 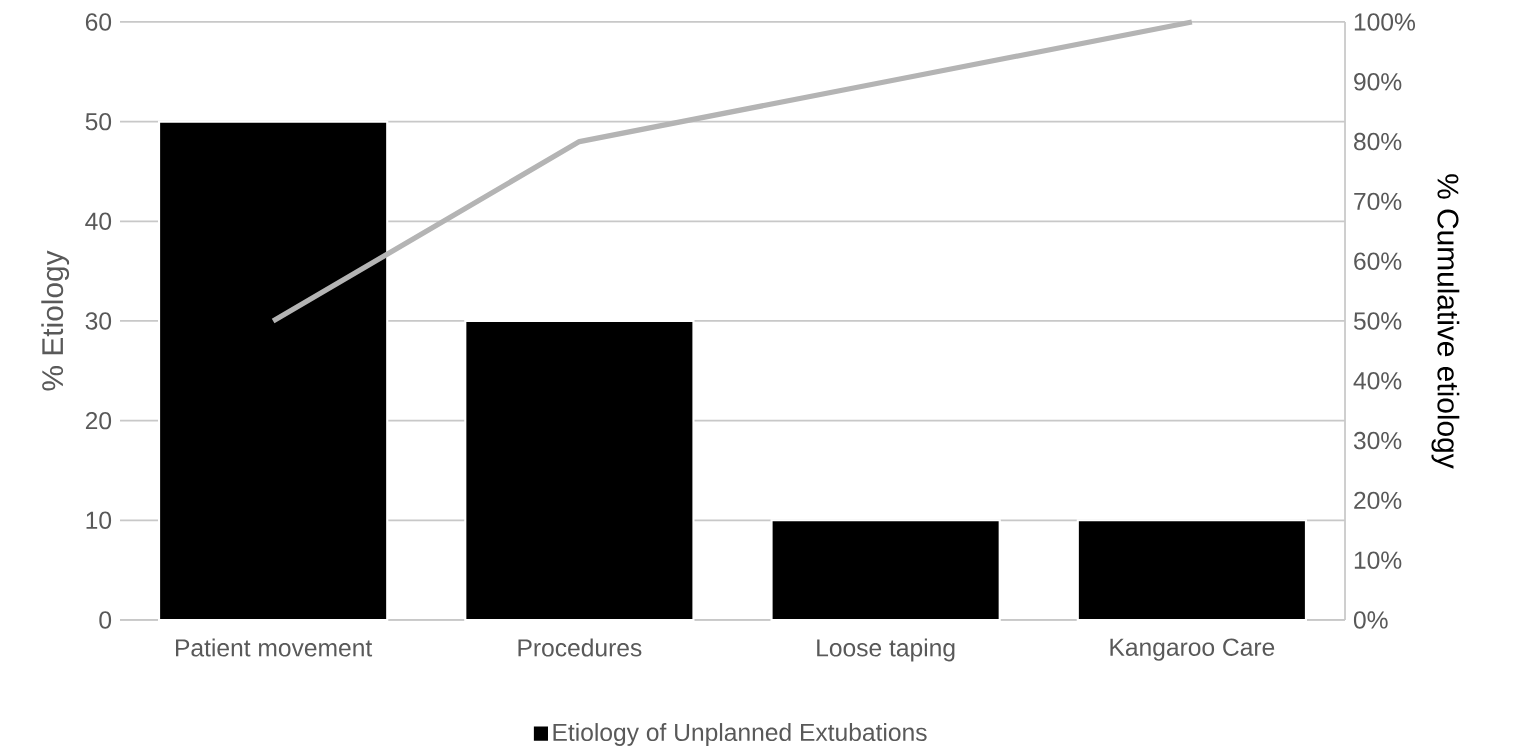 I want to click on y2-tick-label: 0%, so click(x=1370, y=620).